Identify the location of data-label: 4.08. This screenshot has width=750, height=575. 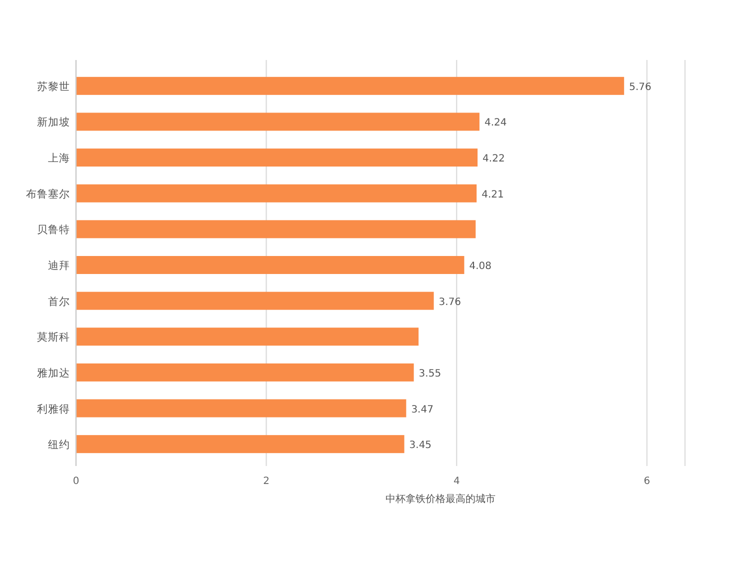
(480, 266).